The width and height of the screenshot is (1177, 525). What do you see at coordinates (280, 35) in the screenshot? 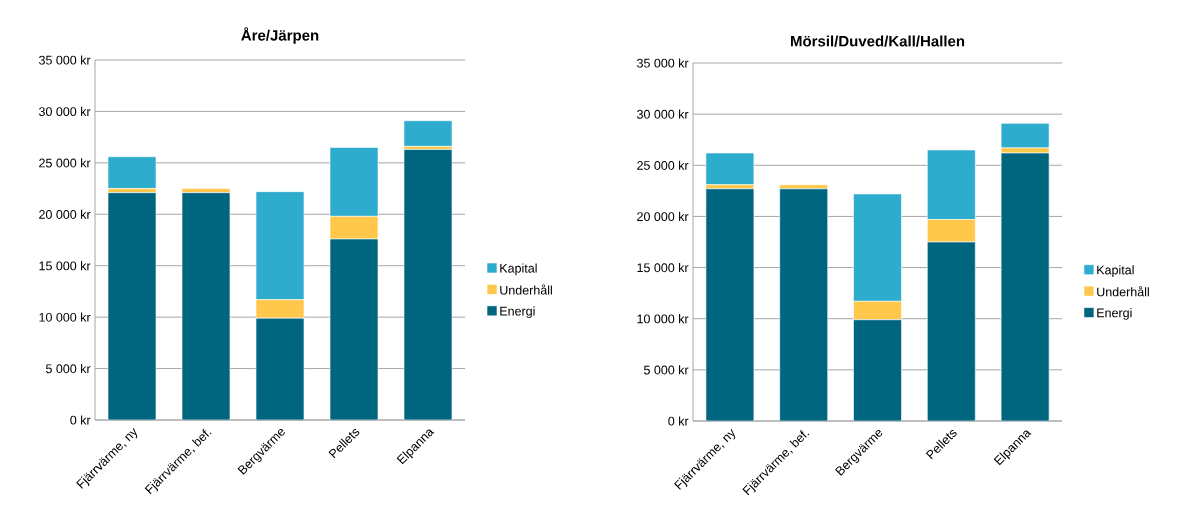
I see `chart-title: Åre/Järpen` at bounding box center [280, 35].